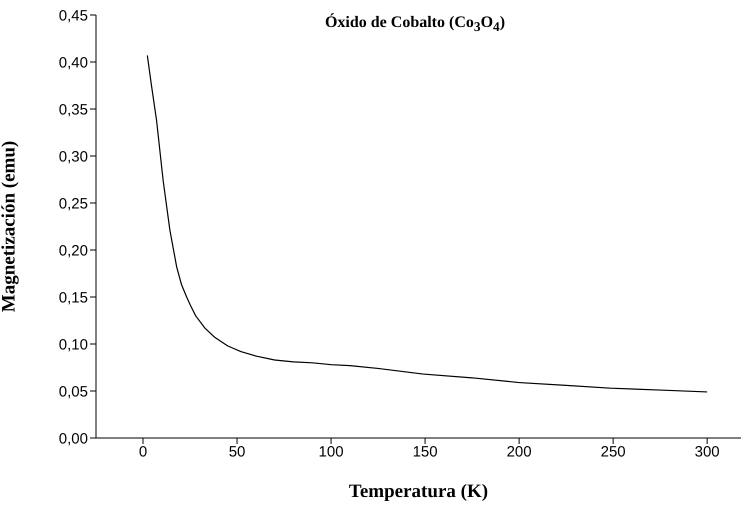 This screenshot has height=507, width=743. What do you see at coordinates (73, 157) in the screenshot?
I see `y-tick-label: 0,30` at bounding box center [73, 157].